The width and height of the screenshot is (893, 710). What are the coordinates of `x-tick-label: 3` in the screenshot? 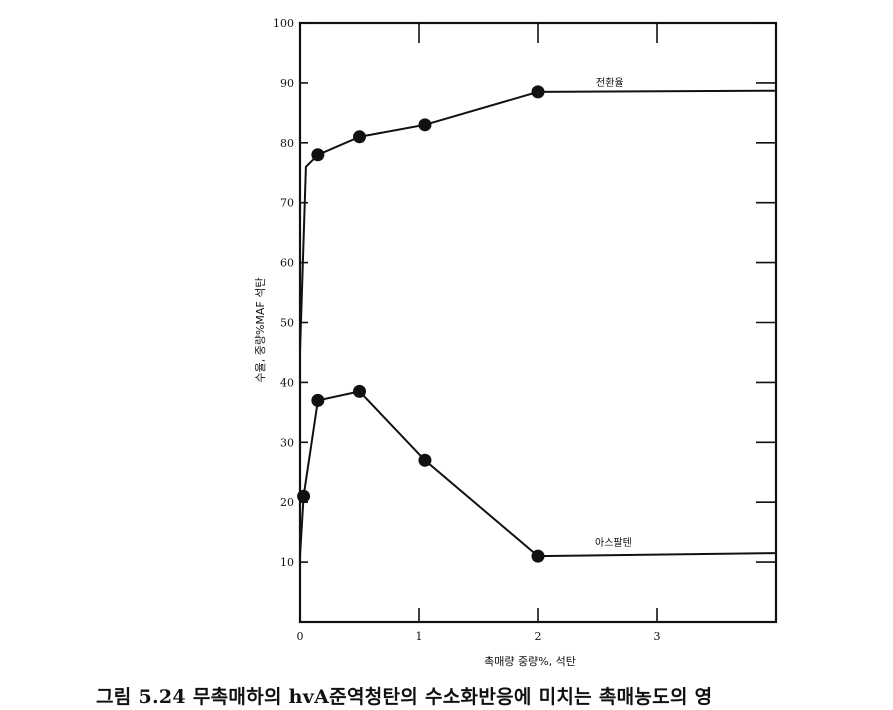 It's located at (657, 636).